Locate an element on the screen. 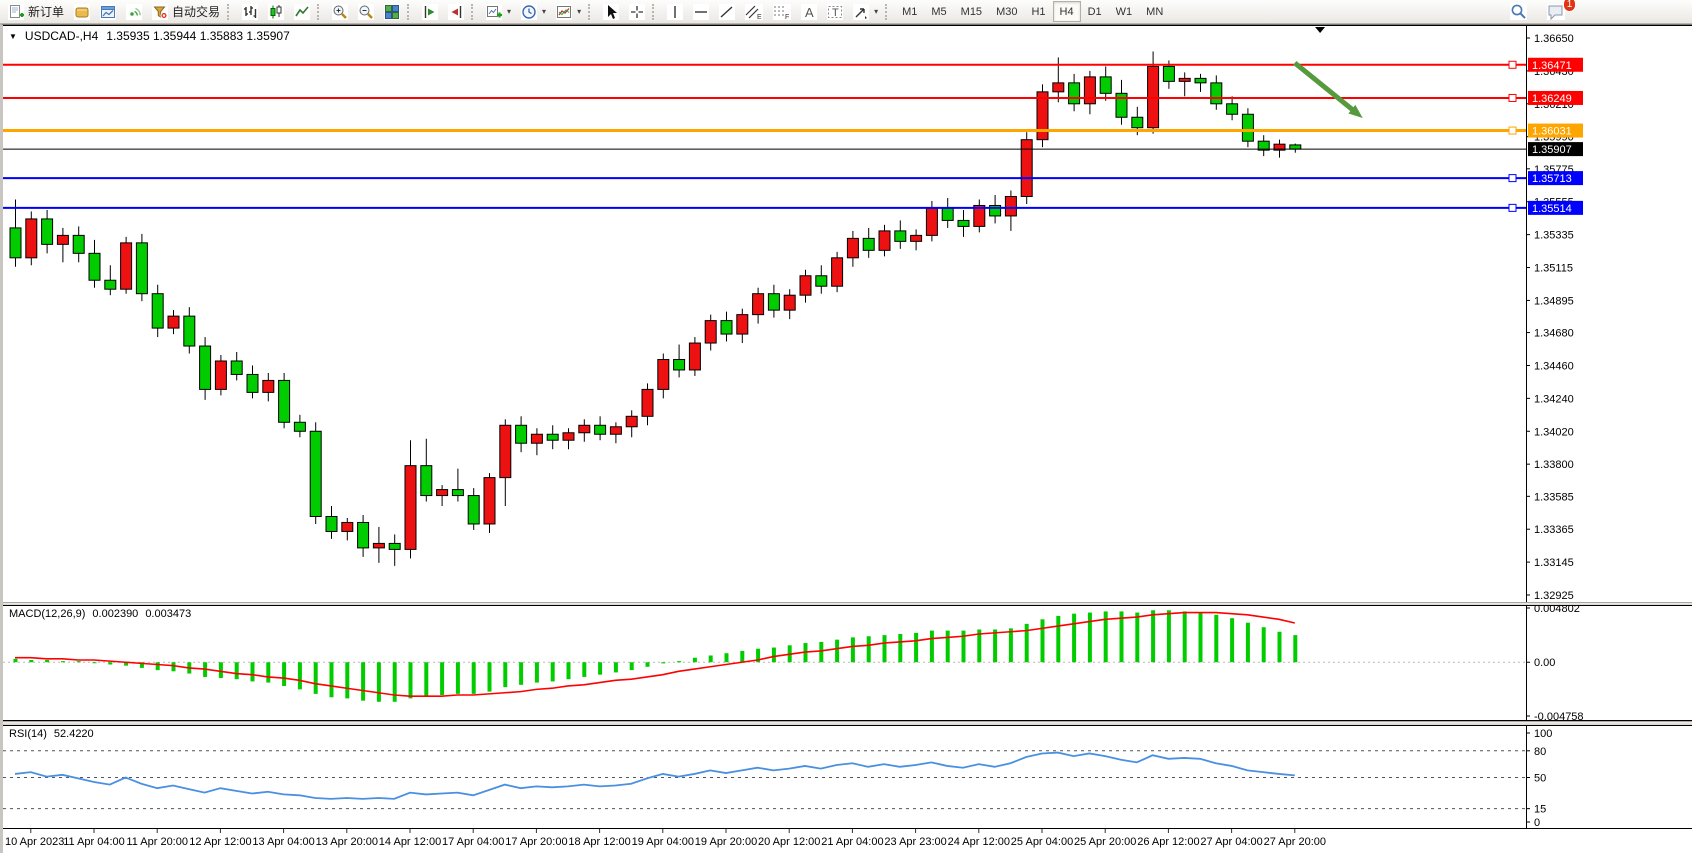 The image size is (1692, 853). trendline-tool-button is located at coordinates (727, 11).